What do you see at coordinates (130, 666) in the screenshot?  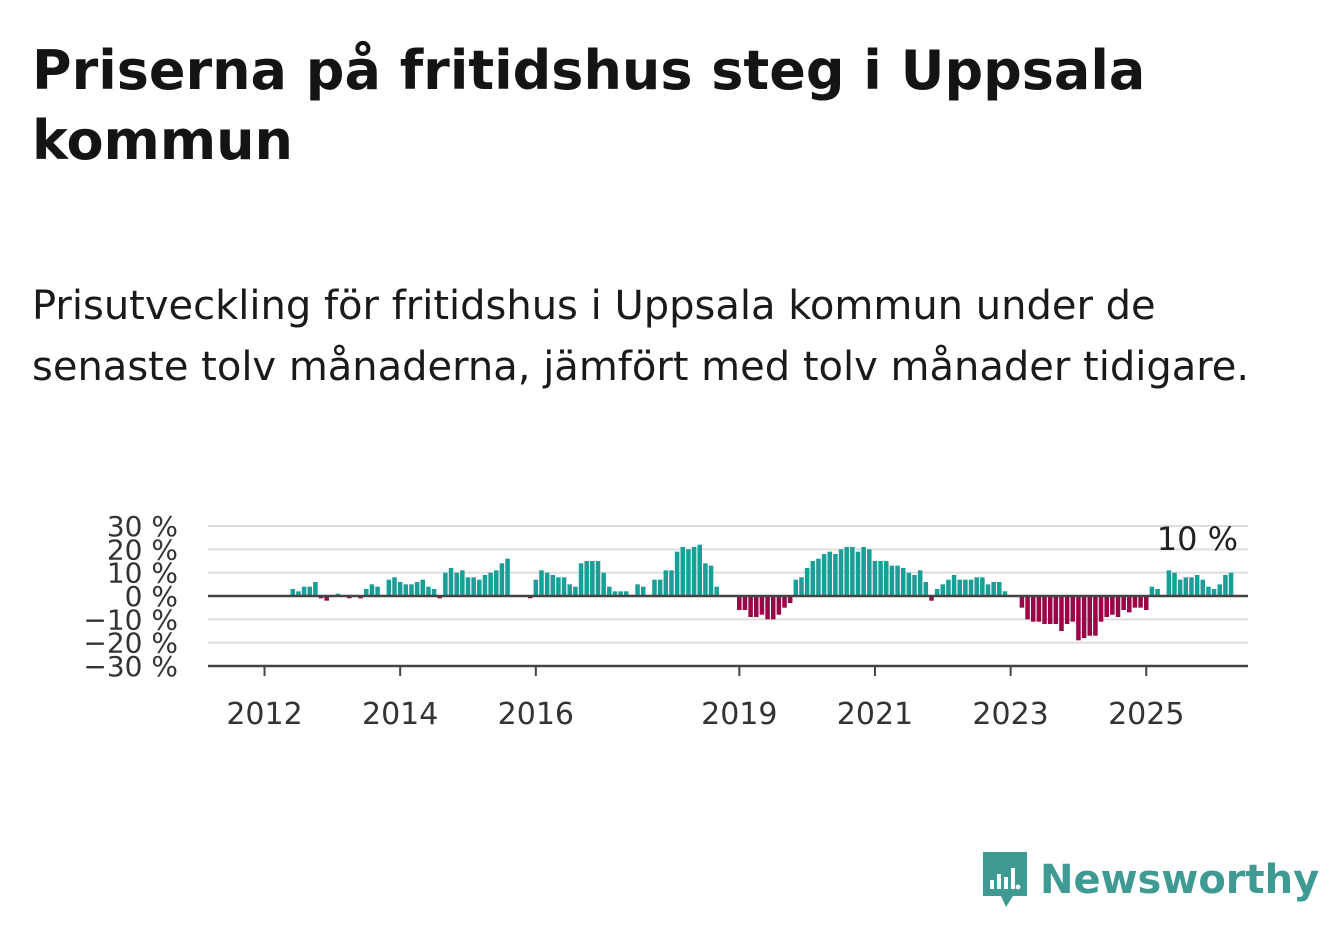 I see `y-tick-label: −30 %` at bounding box center [130, 666].